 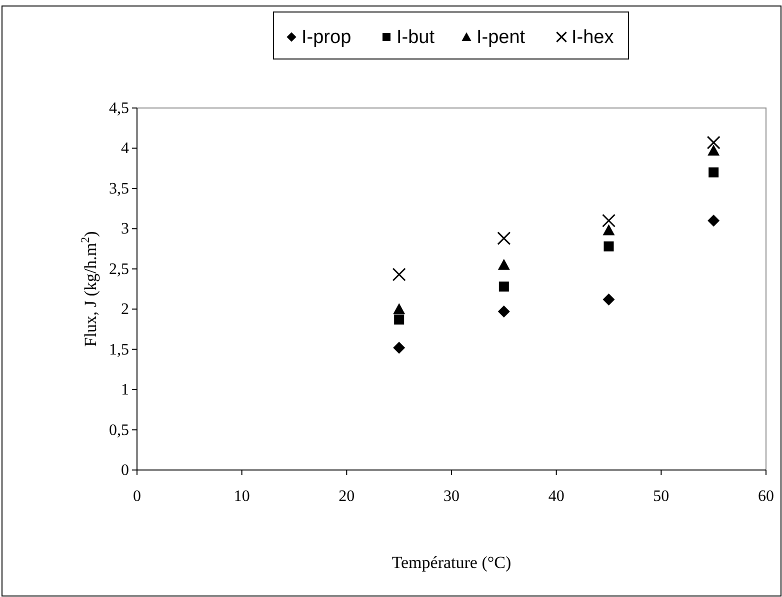 What do you see at coordinates (125, 309) in the screenshot?
I see `y-tick-label: 2` at bounding box center [125, 309].